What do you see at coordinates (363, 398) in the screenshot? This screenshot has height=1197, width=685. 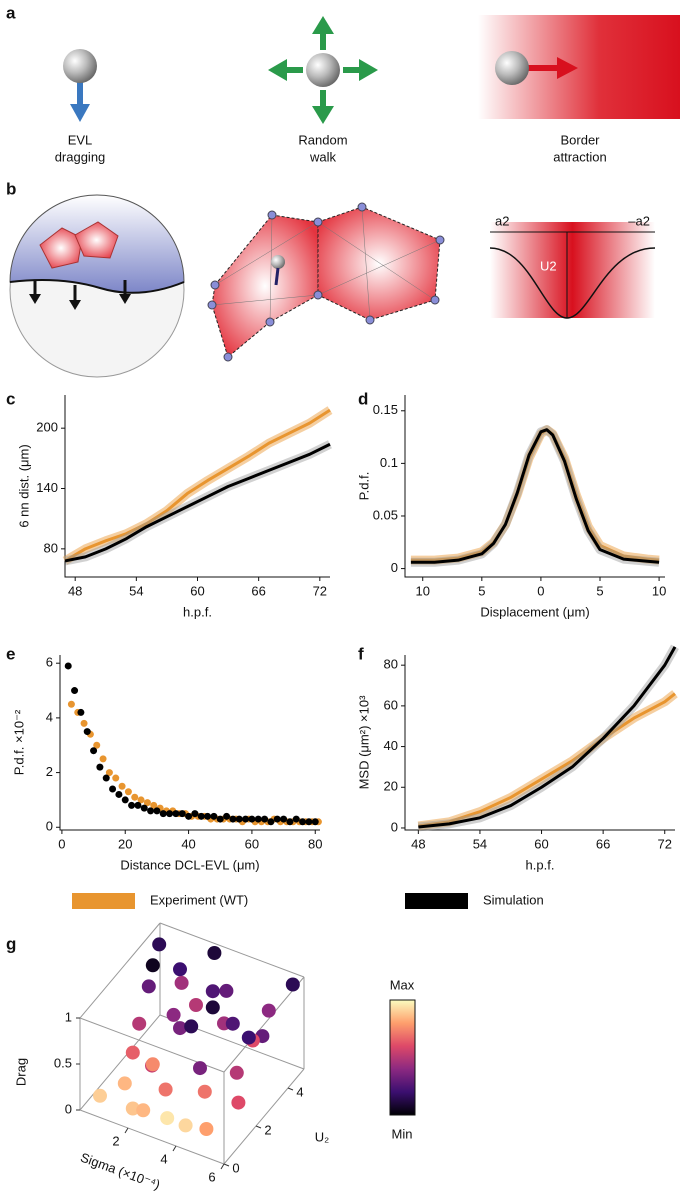 I see `panel-label: d` at bounding box center [363, 398].